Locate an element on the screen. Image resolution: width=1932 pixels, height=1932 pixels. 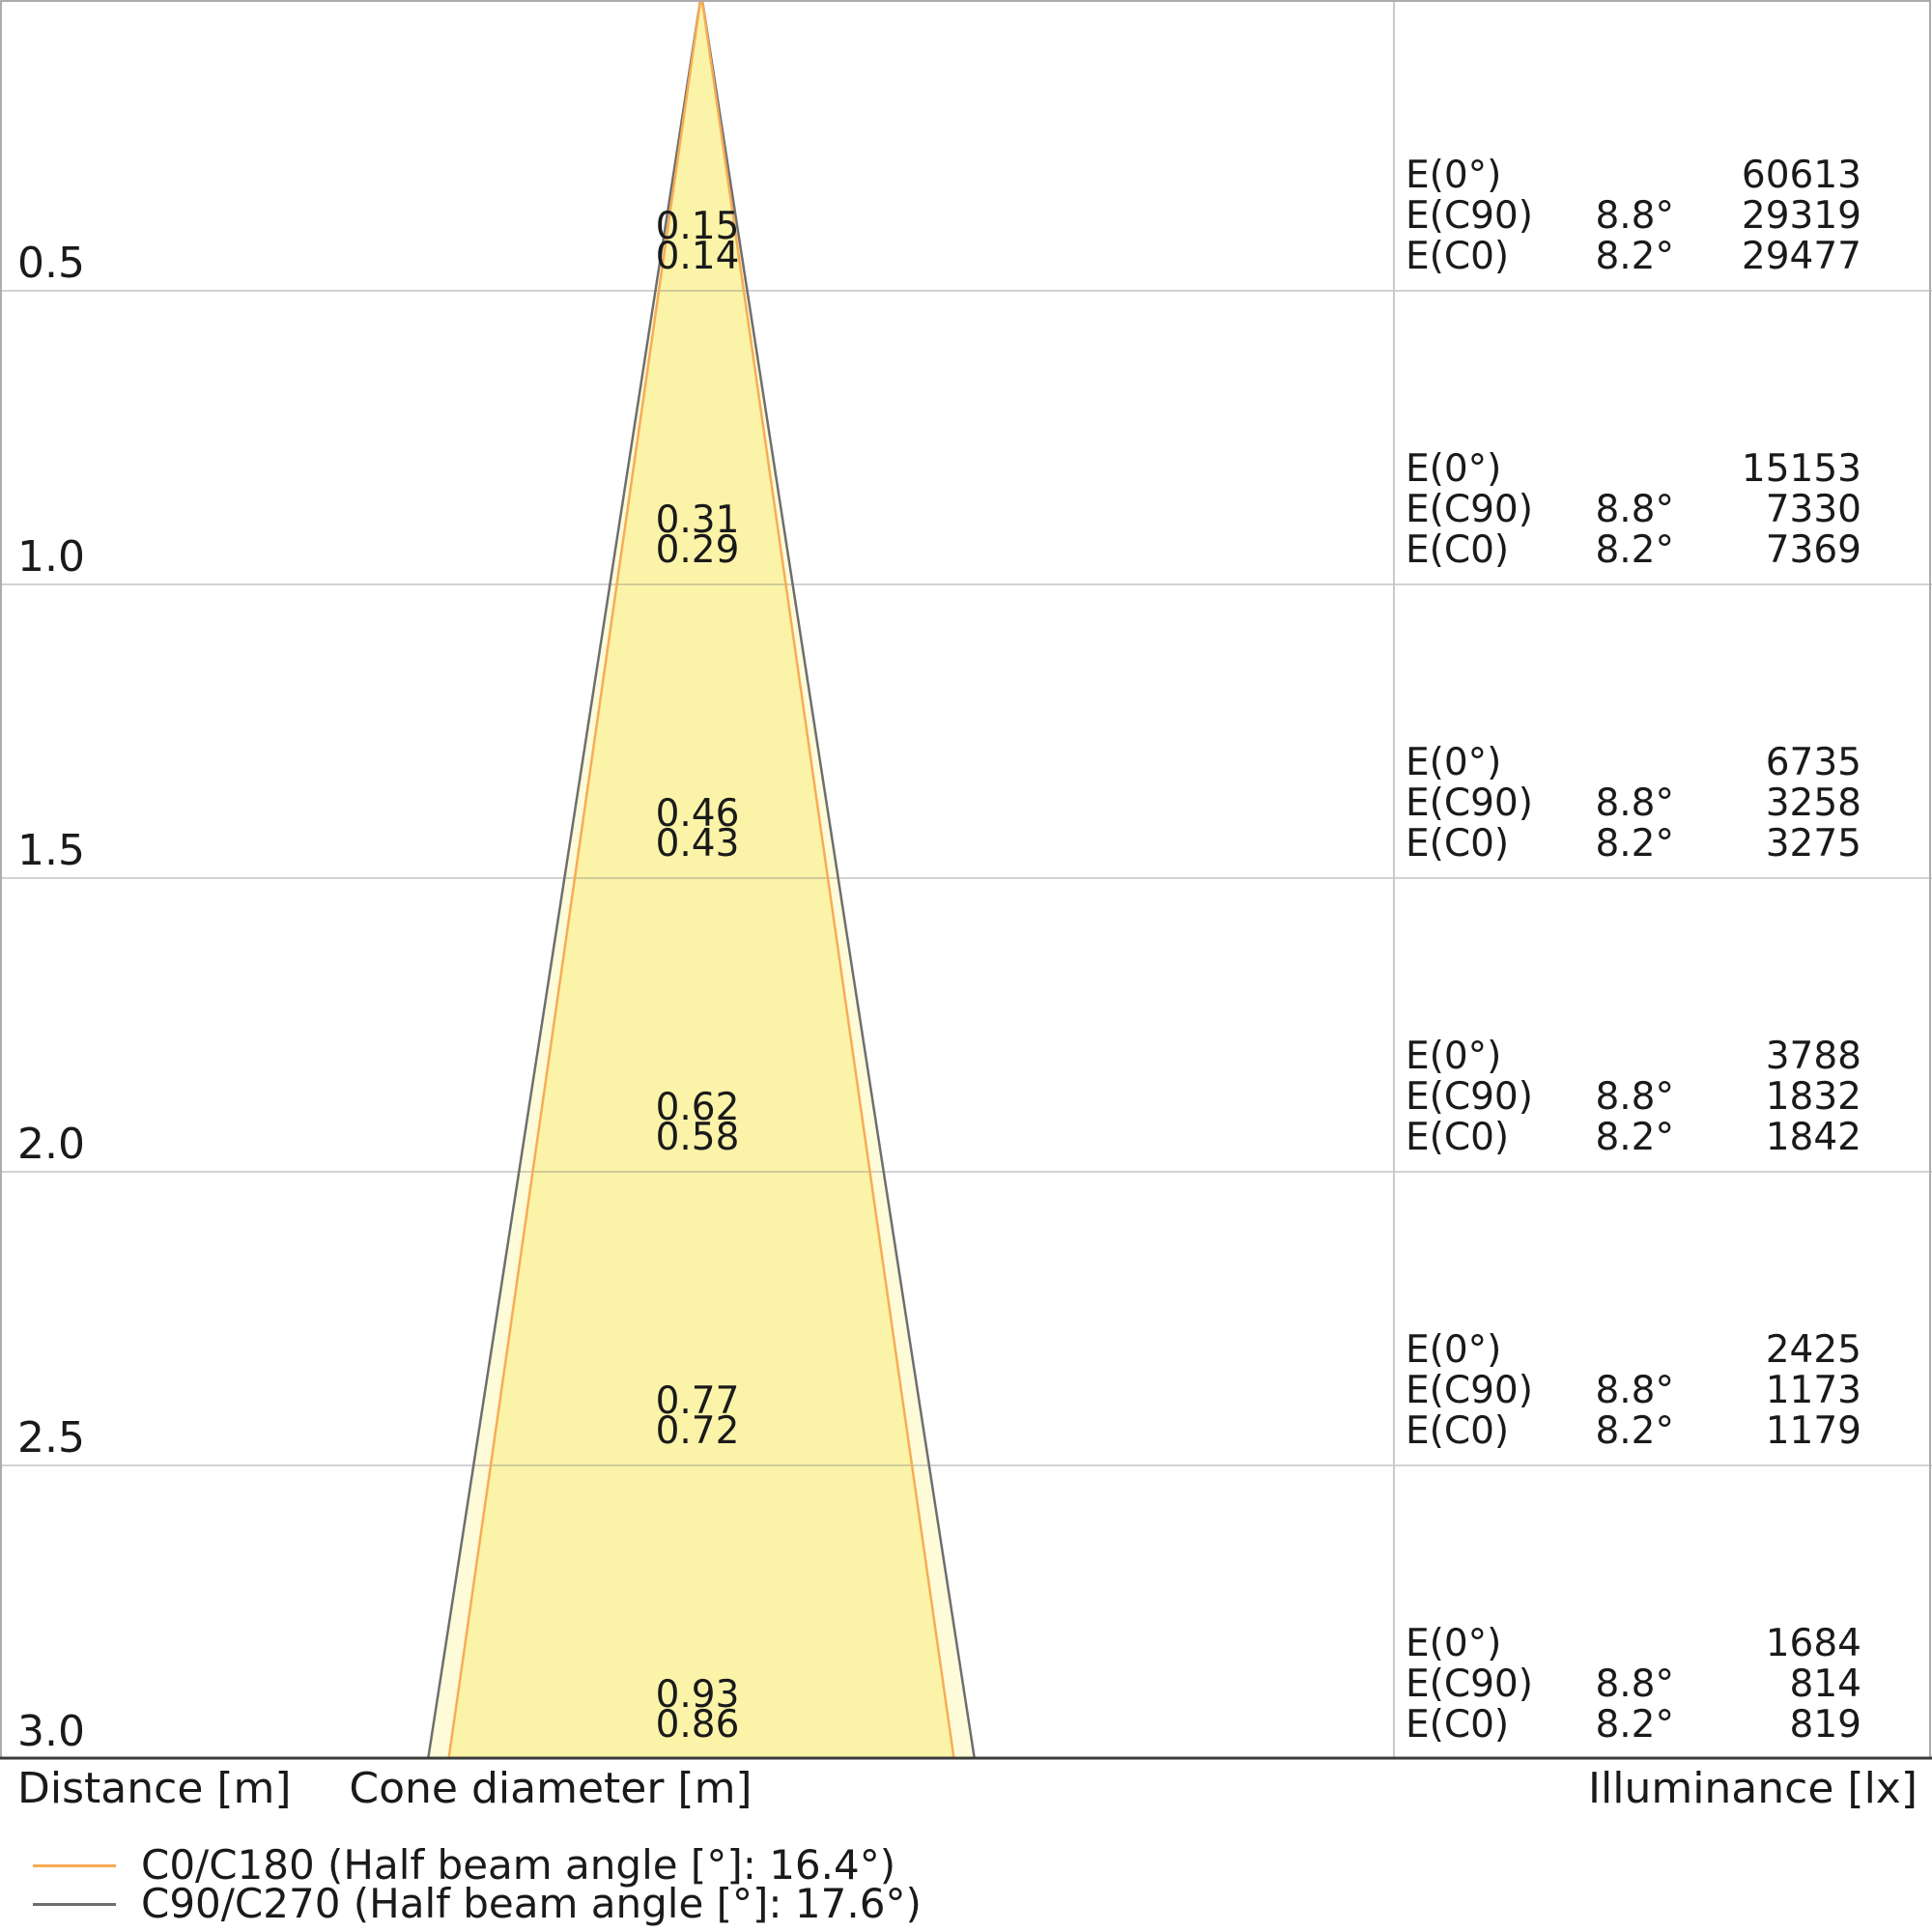
illuminance-line: E(0°) 1684 is located at coordinates (1633, 1644).